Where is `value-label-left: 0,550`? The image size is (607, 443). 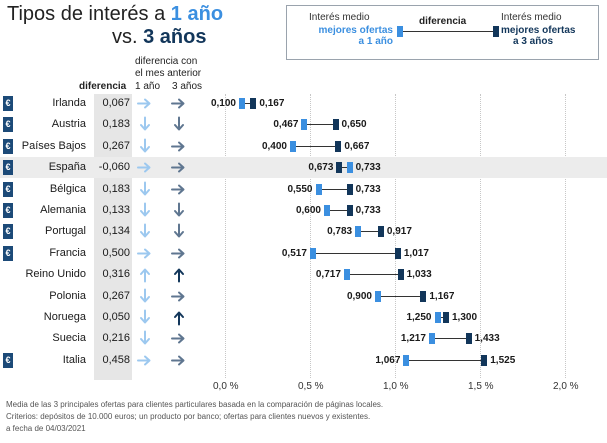 value-label-left: 0,550 is located at coordinates (300, 189).